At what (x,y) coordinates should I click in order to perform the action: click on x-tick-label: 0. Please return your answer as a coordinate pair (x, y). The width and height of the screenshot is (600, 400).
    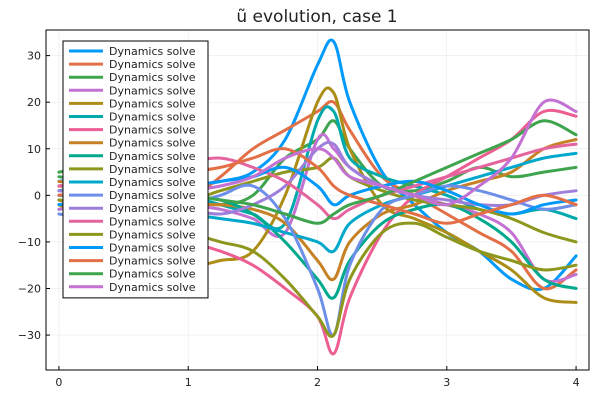
    Looking at the image, I should click on (58, 382).